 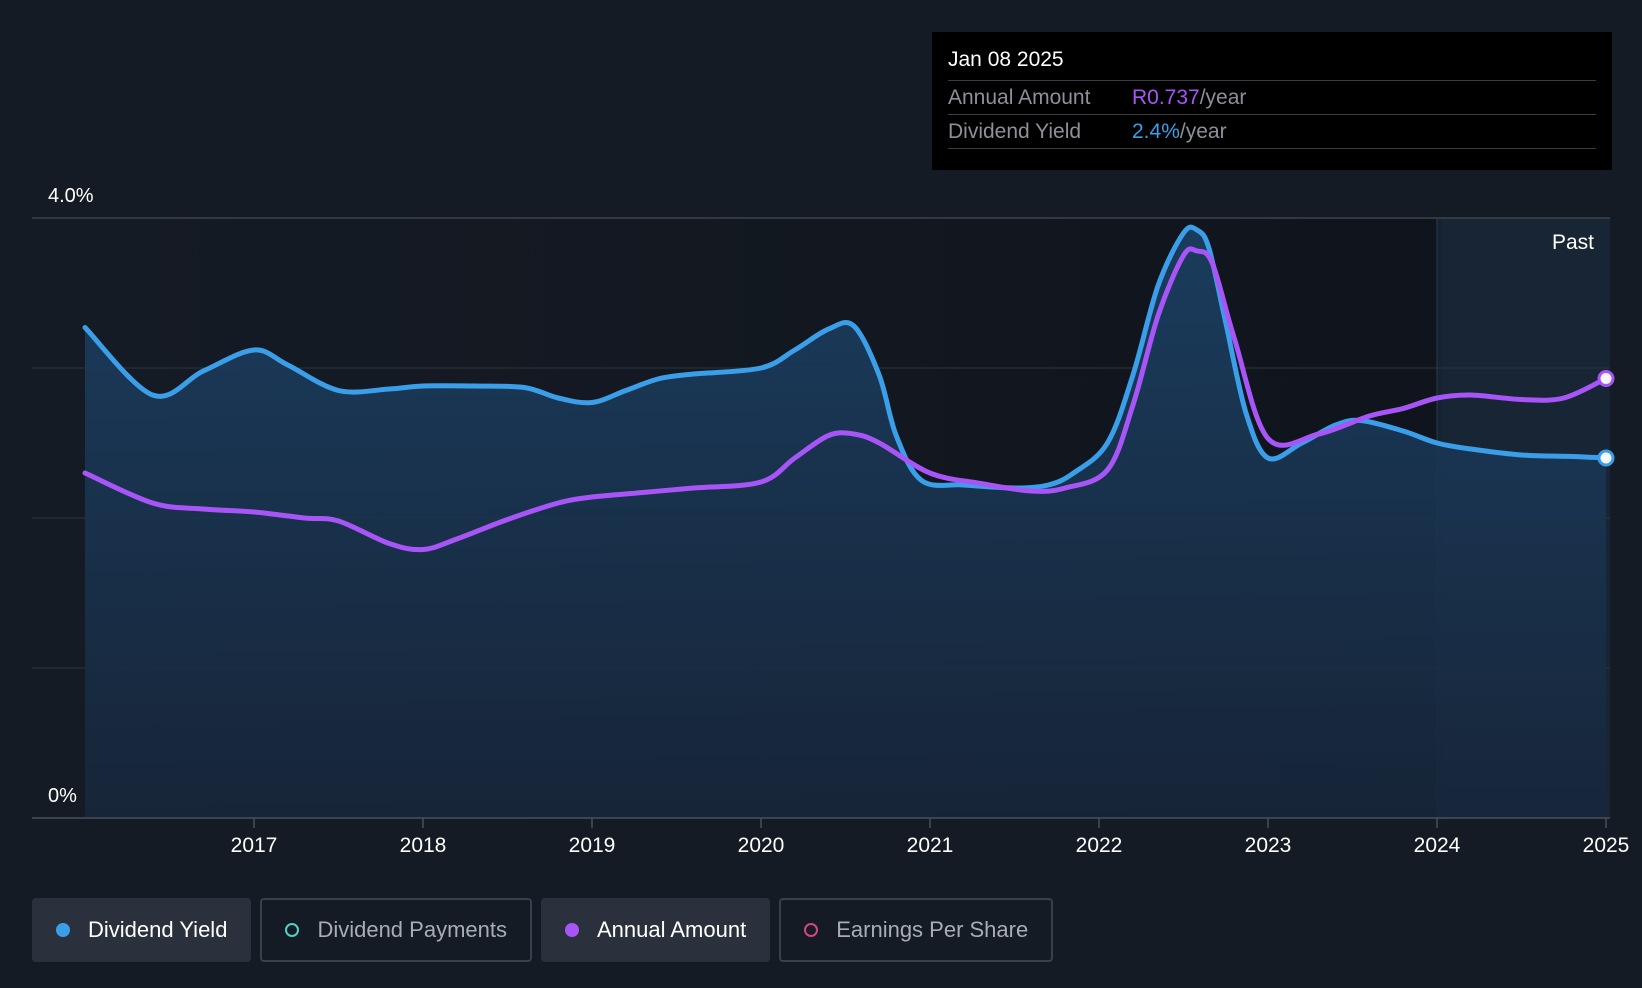 What do you see at coordinates (1166, 97) in the screenshot?
I see `tooltip-value: R0.737` at bounding box center [1166, 97].